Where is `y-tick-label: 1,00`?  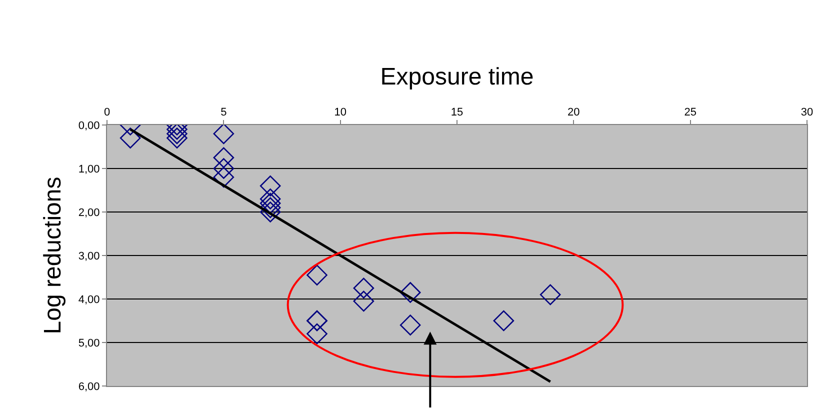
y-tick-label: 1,00 is located at coordinates (89, 169).